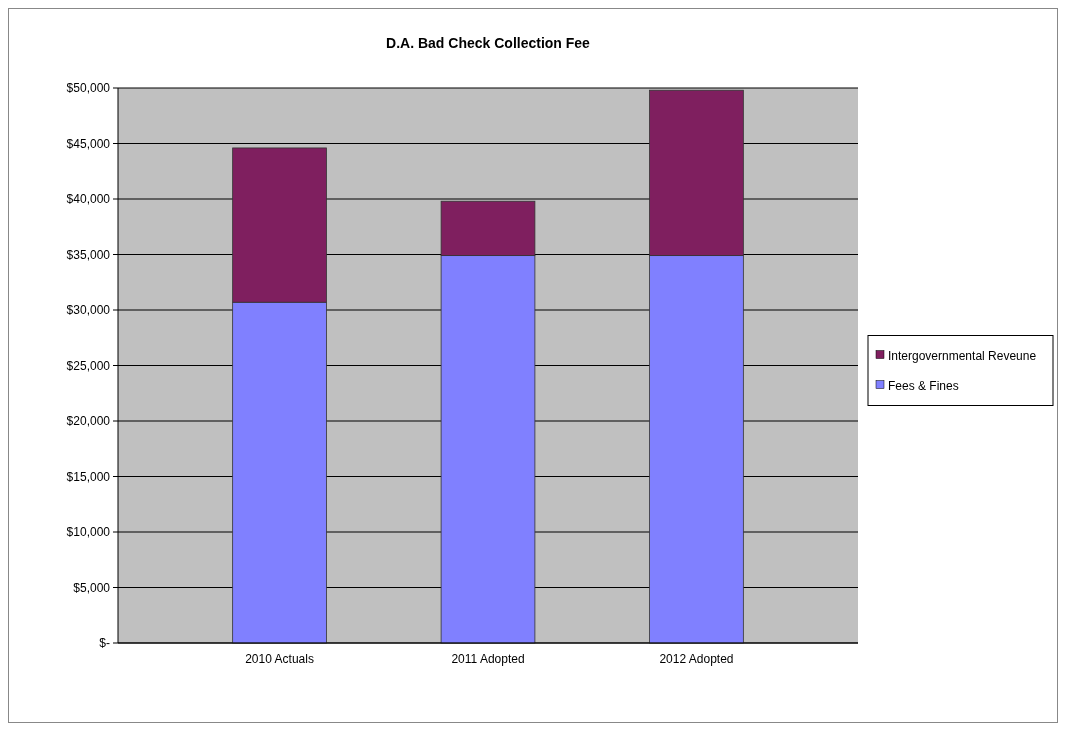  I want to click on legend-label: Intergovernmental Reveune, so click(962, 355).